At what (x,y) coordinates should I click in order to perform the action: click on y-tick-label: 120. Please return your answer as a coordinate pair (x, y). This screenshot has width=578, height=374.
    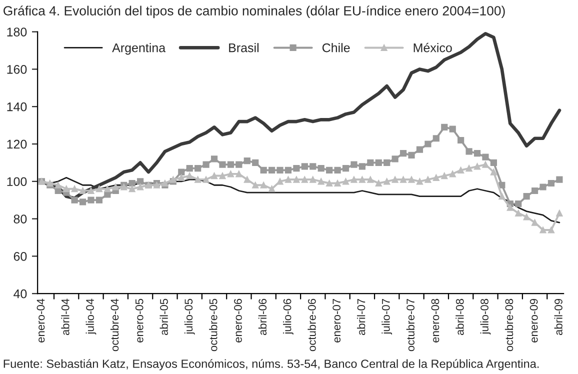
    Looking at the image, I should click on (17, 144).